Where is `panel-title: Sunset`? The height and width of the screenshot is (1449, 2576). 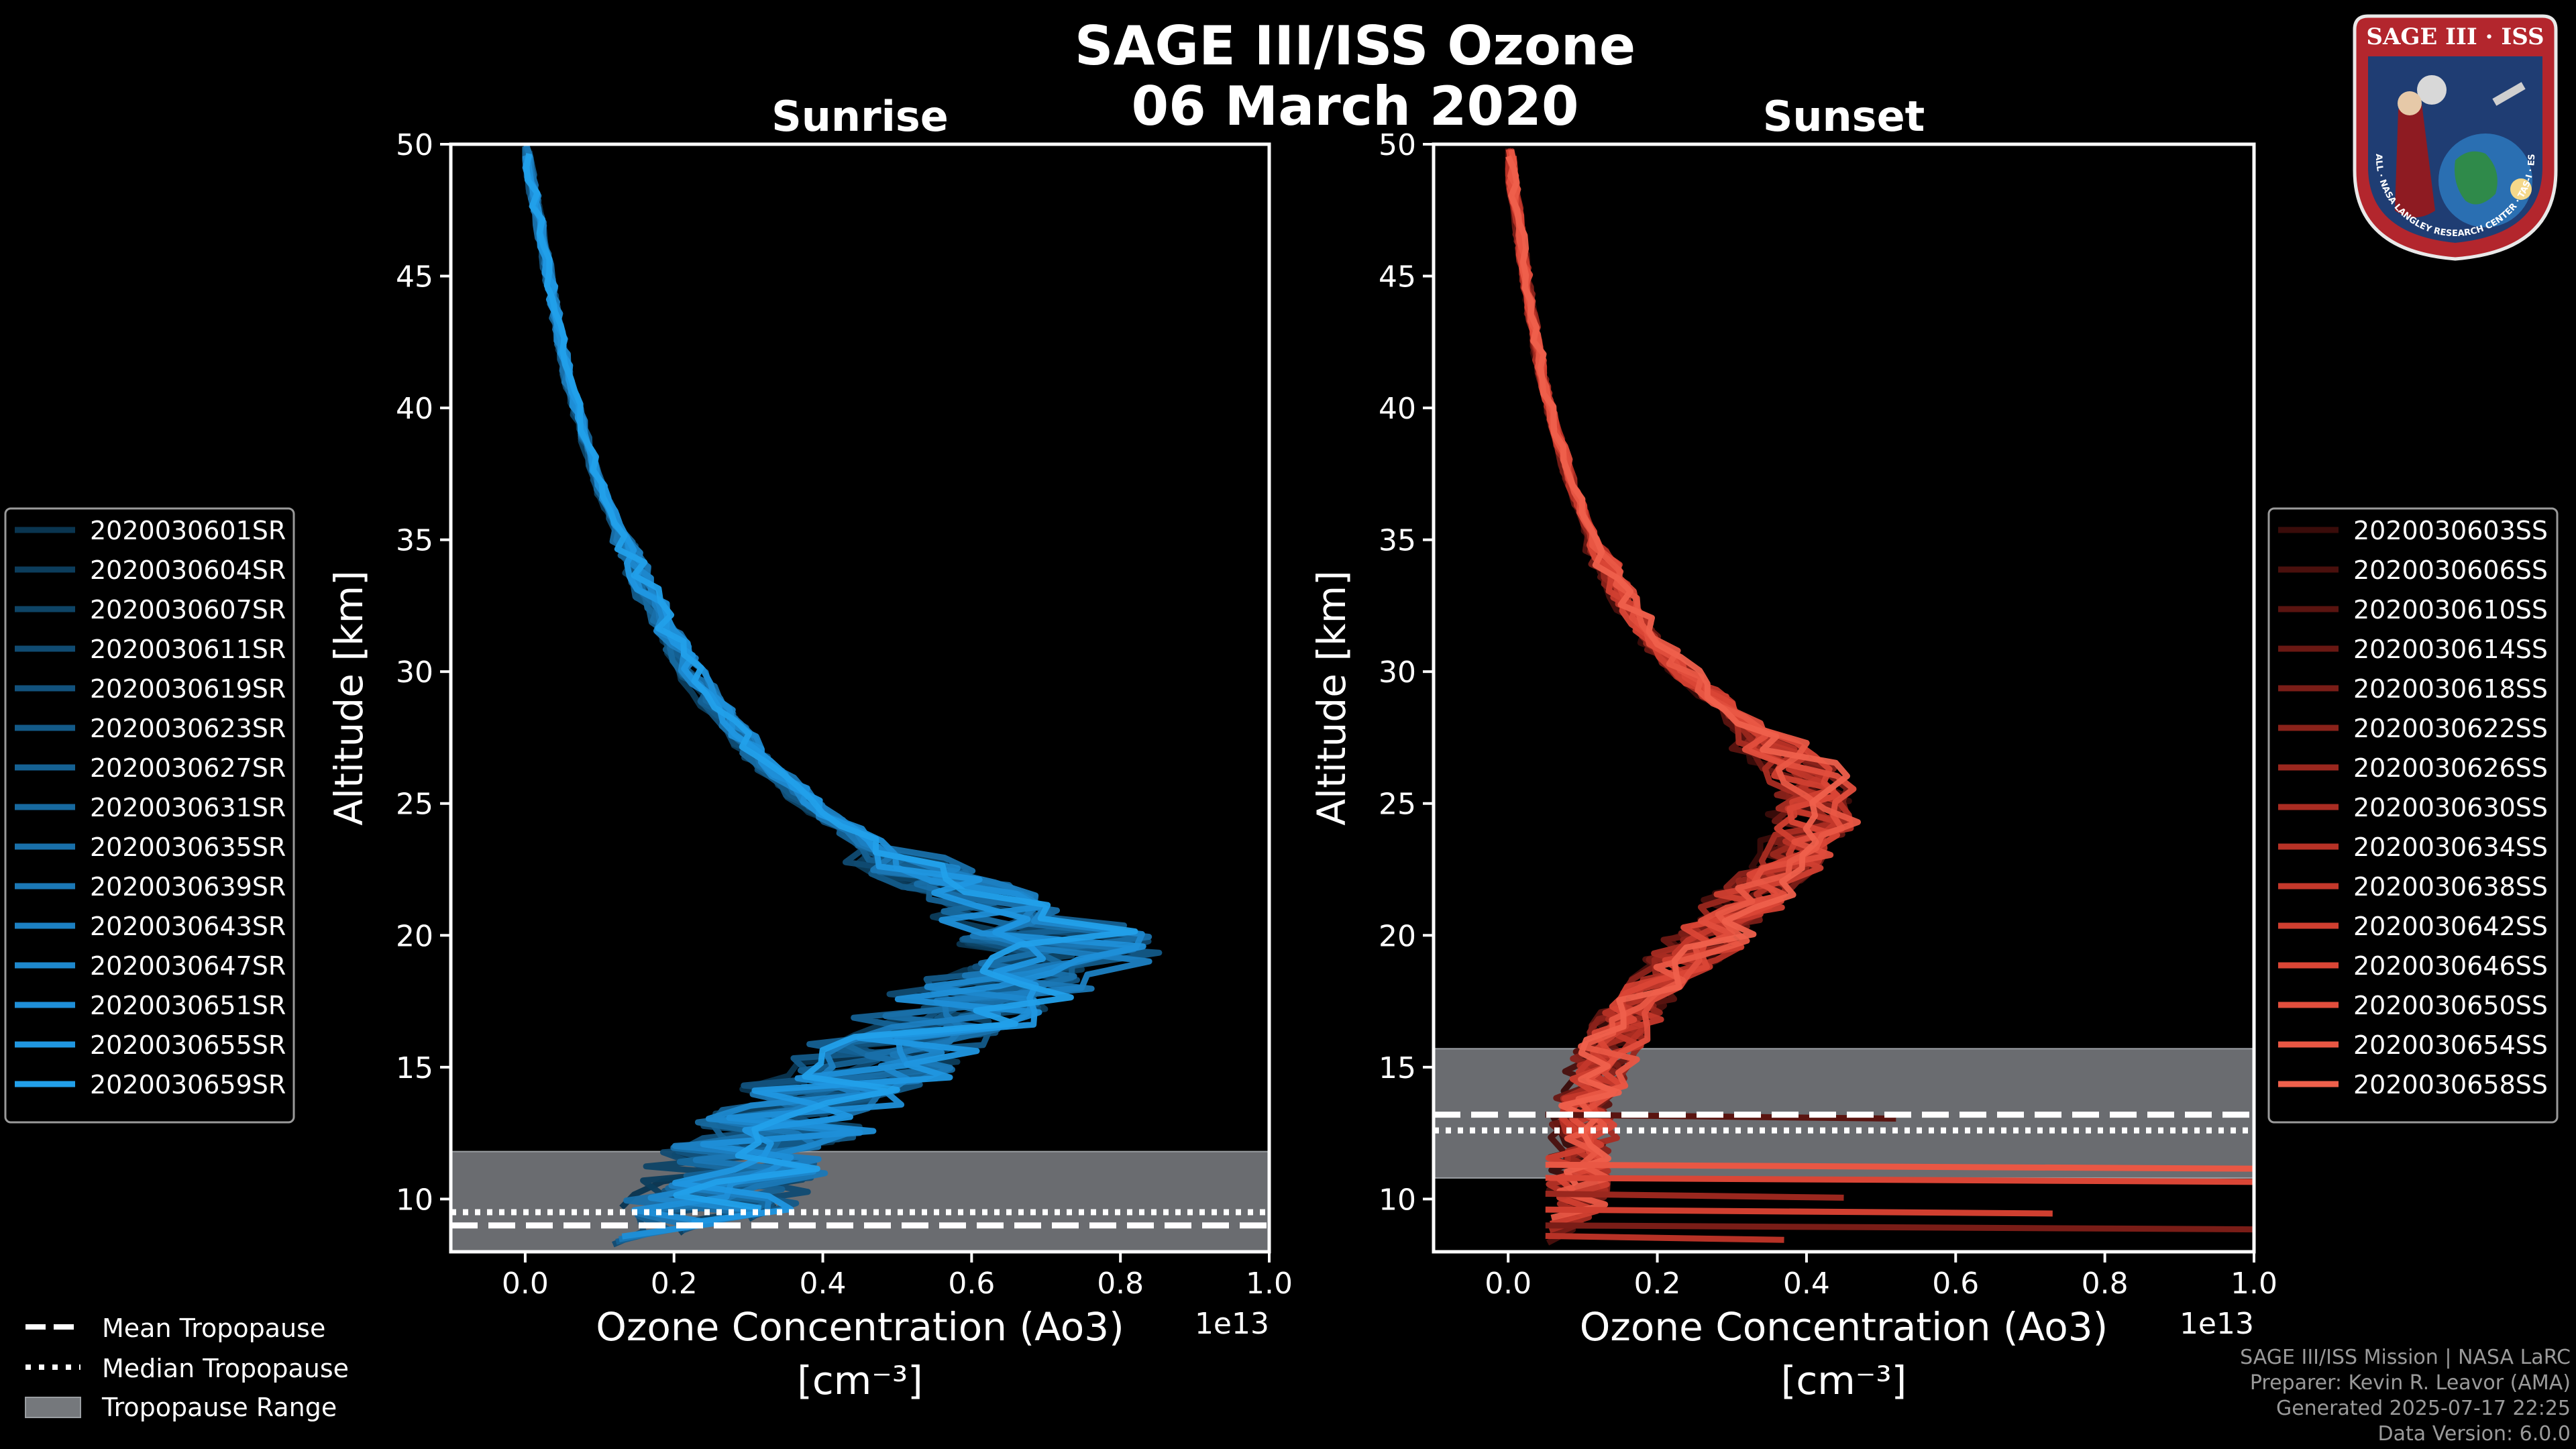
panel-title: Sunset is located at coordinates (1844, 116).